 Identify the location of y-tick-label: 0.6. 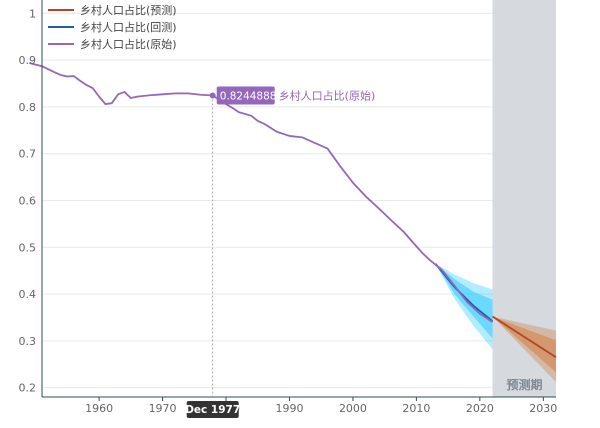
(28, 201).